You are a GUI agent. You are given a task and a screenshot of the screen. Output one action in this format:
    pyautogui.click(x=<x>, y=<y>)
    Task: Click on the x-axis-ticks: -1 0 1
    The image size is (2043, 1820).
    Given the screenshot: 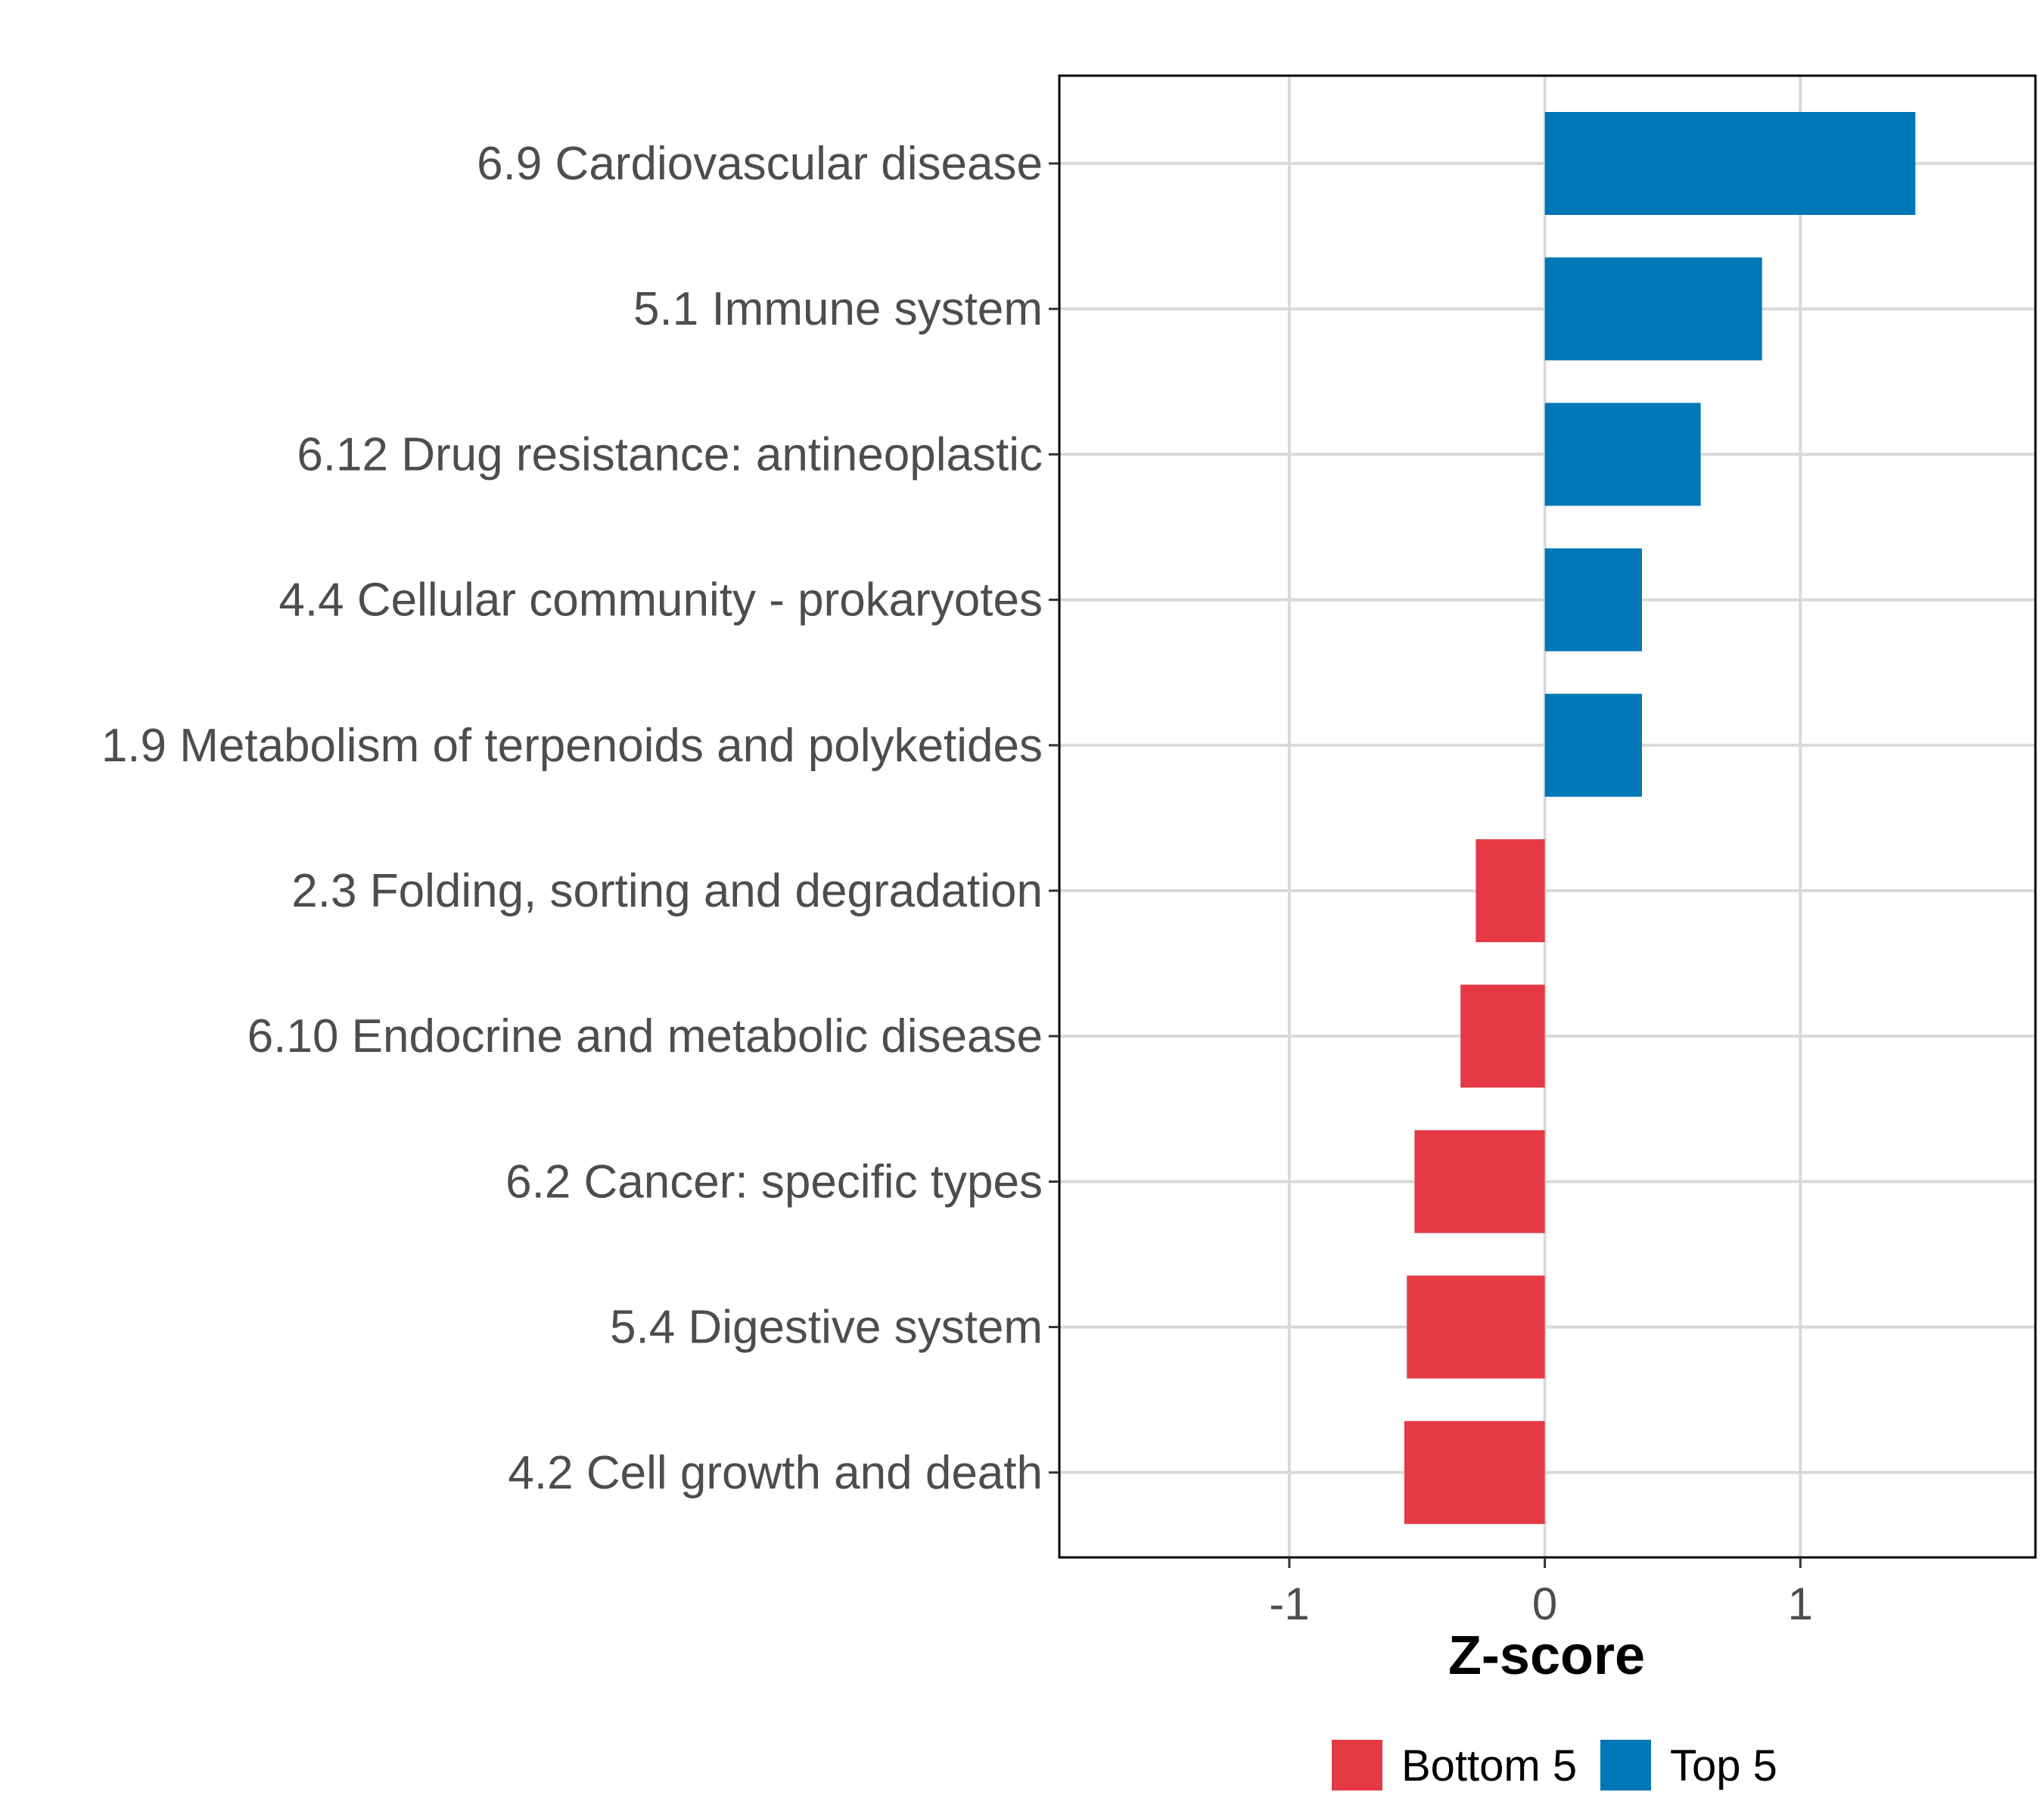 What is the action you would take?
    pyautogui.click(x=1541, y=1593)
    